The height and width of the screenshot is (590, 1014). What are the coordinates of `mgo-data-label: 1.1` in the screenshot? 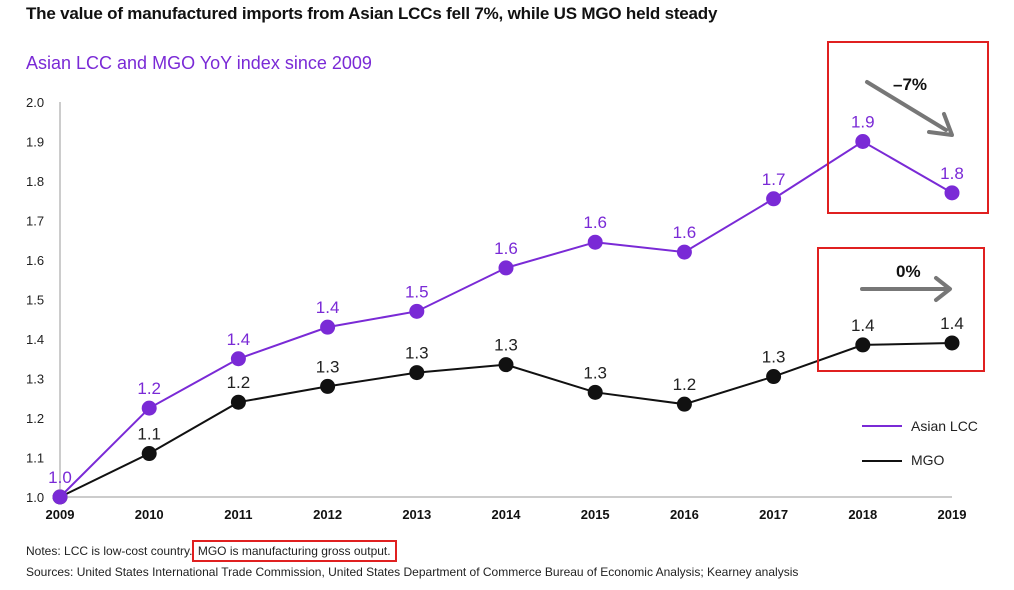 It's located at (149, 434).